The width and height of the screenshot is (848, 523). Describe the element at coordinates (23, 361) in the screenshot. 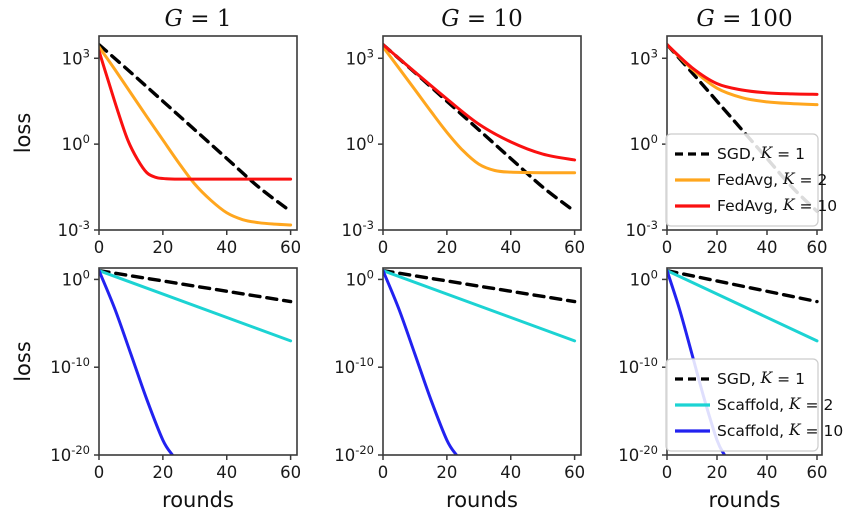

I see `yaxis-label-row1: loss` at that location.